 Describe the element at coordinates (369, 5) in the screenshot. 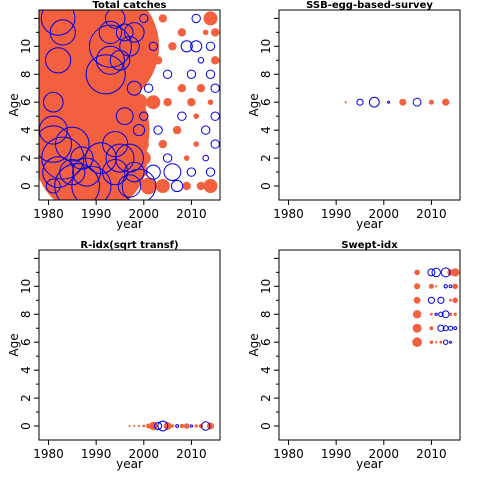

I see `panel-title: SSB-egg-based-survey` at that location.